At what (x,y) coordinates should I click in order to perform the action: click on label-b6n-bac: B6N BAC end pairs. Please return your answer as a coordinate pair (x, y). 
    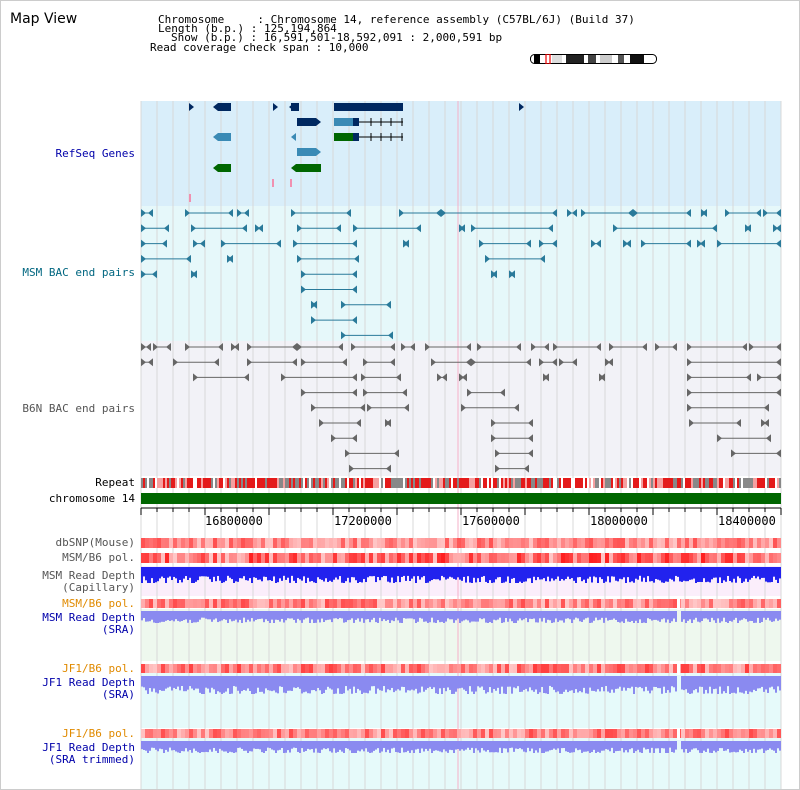
    Looking at the image, I should click on (78, 408).